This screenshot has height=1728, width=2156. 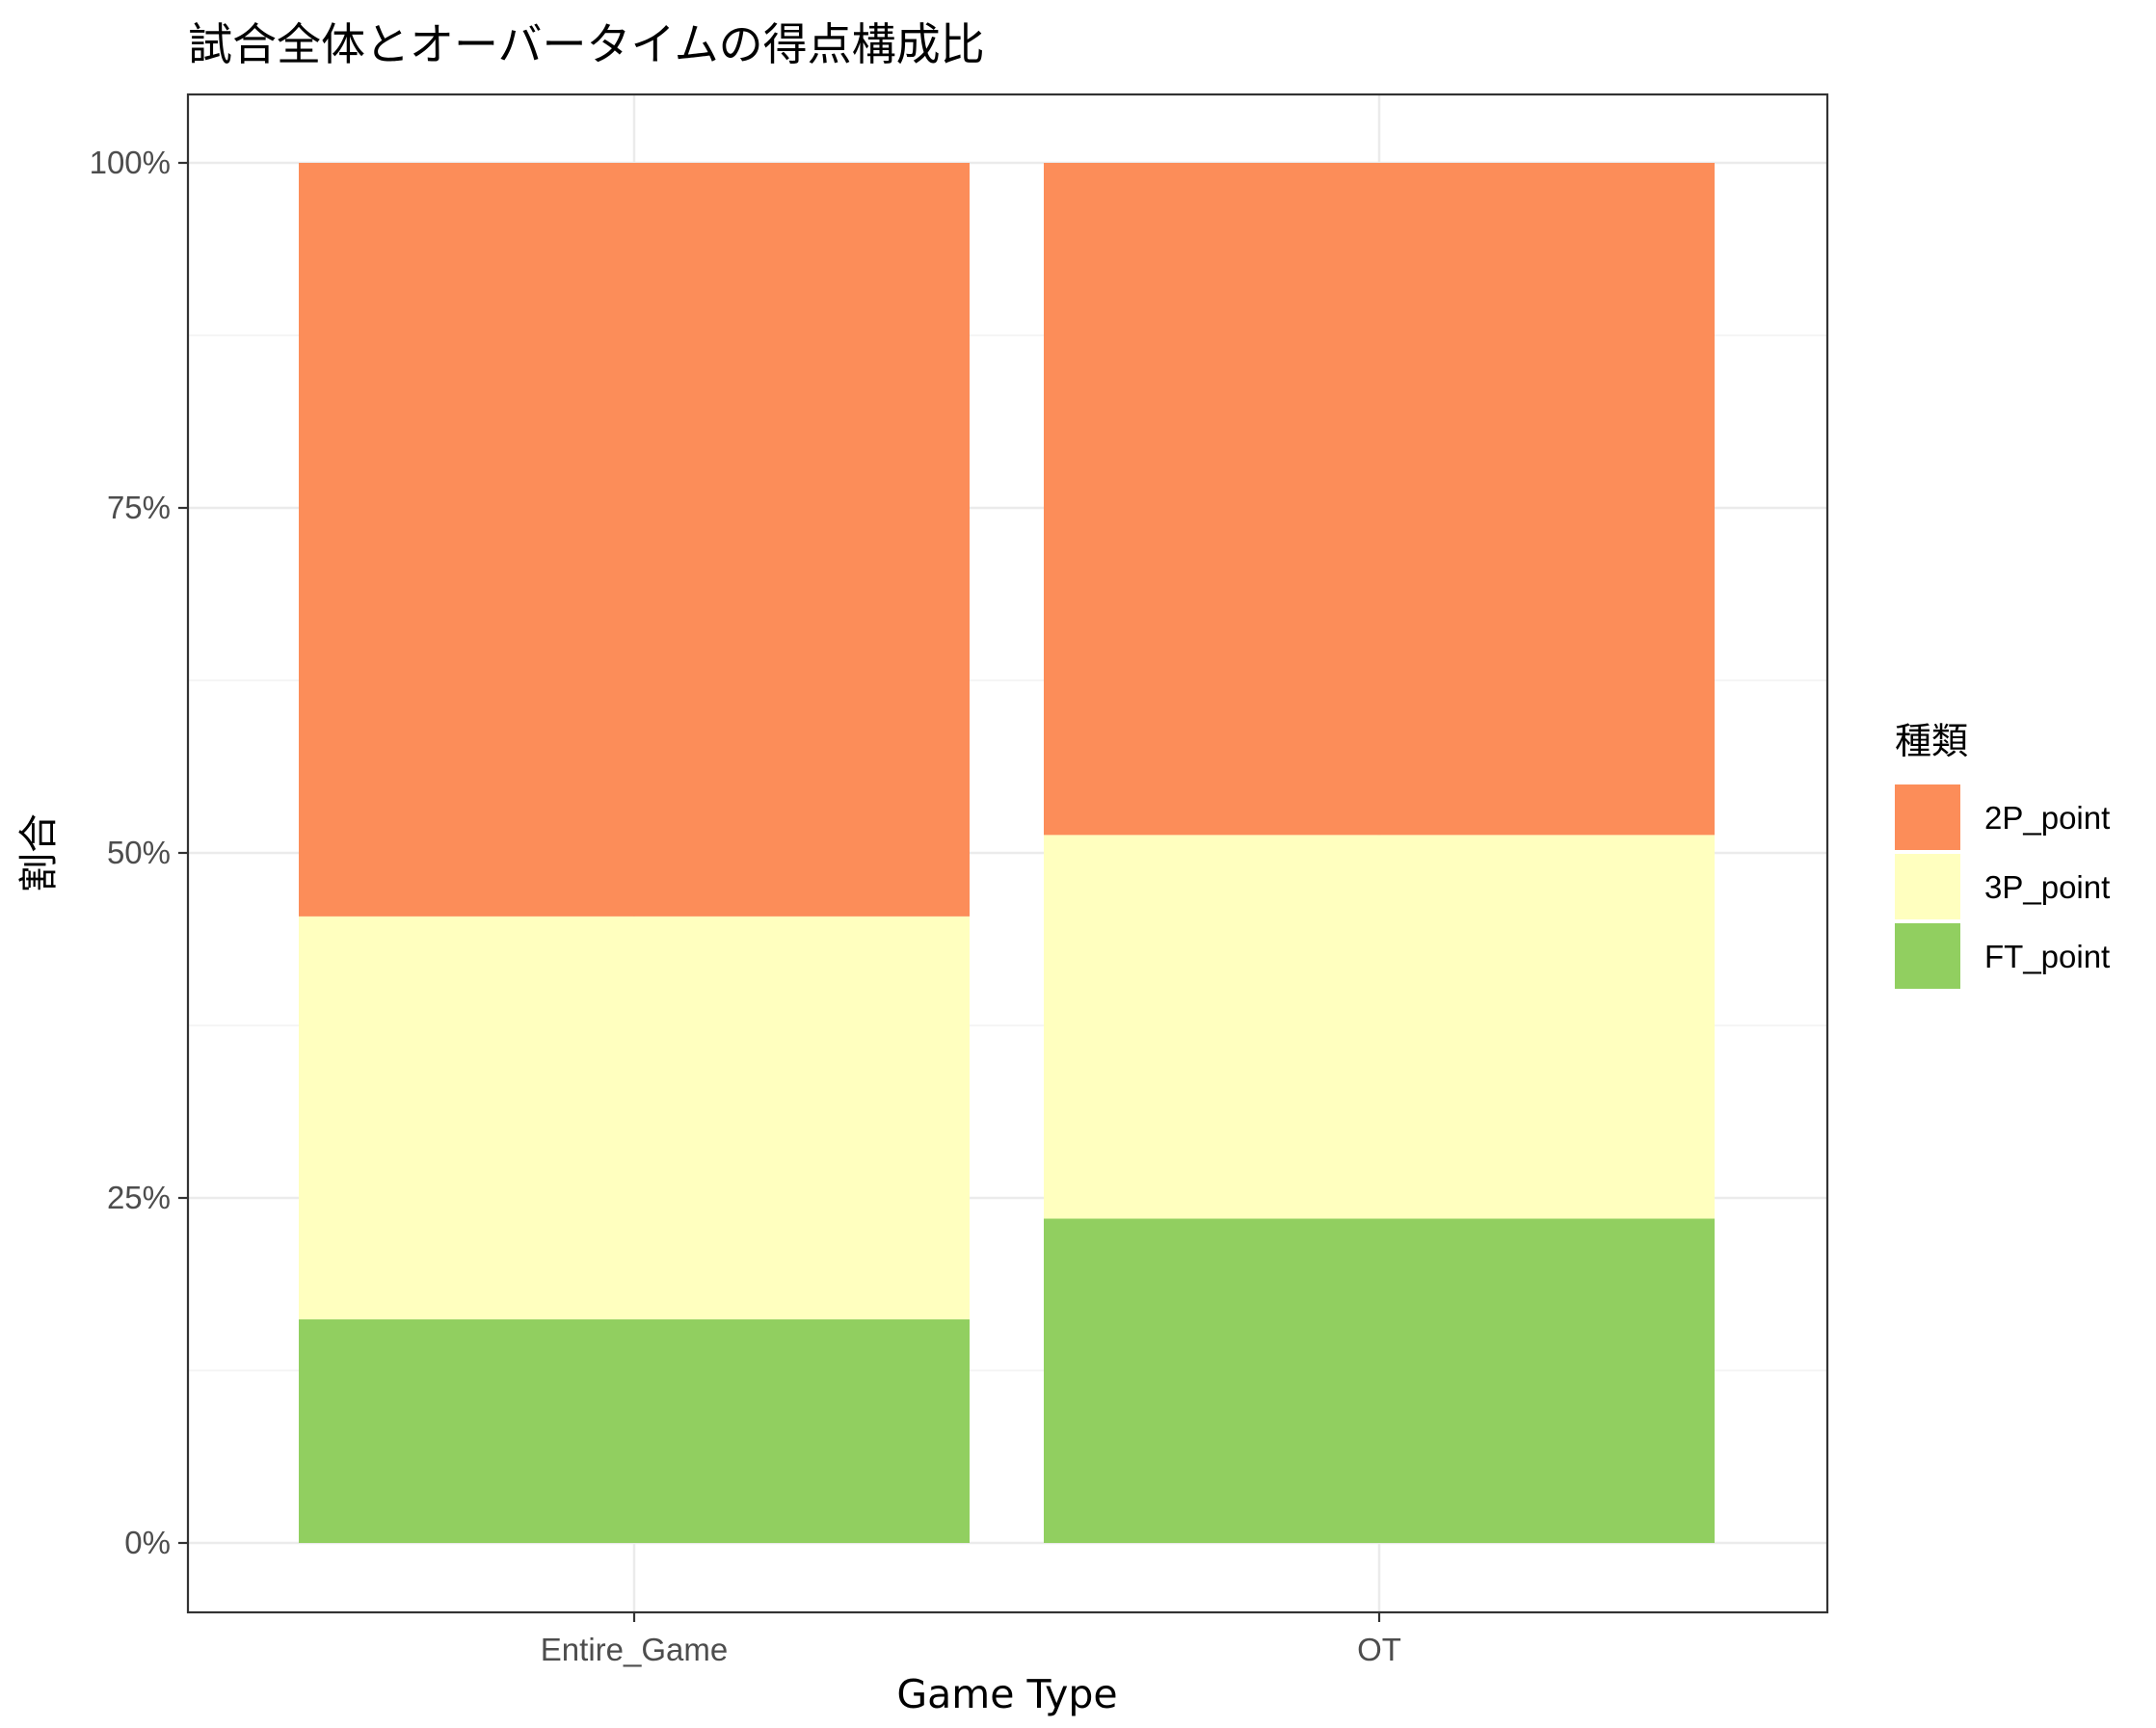 I want to click on y-axis-title: 割合, so click(x=38, y=852).